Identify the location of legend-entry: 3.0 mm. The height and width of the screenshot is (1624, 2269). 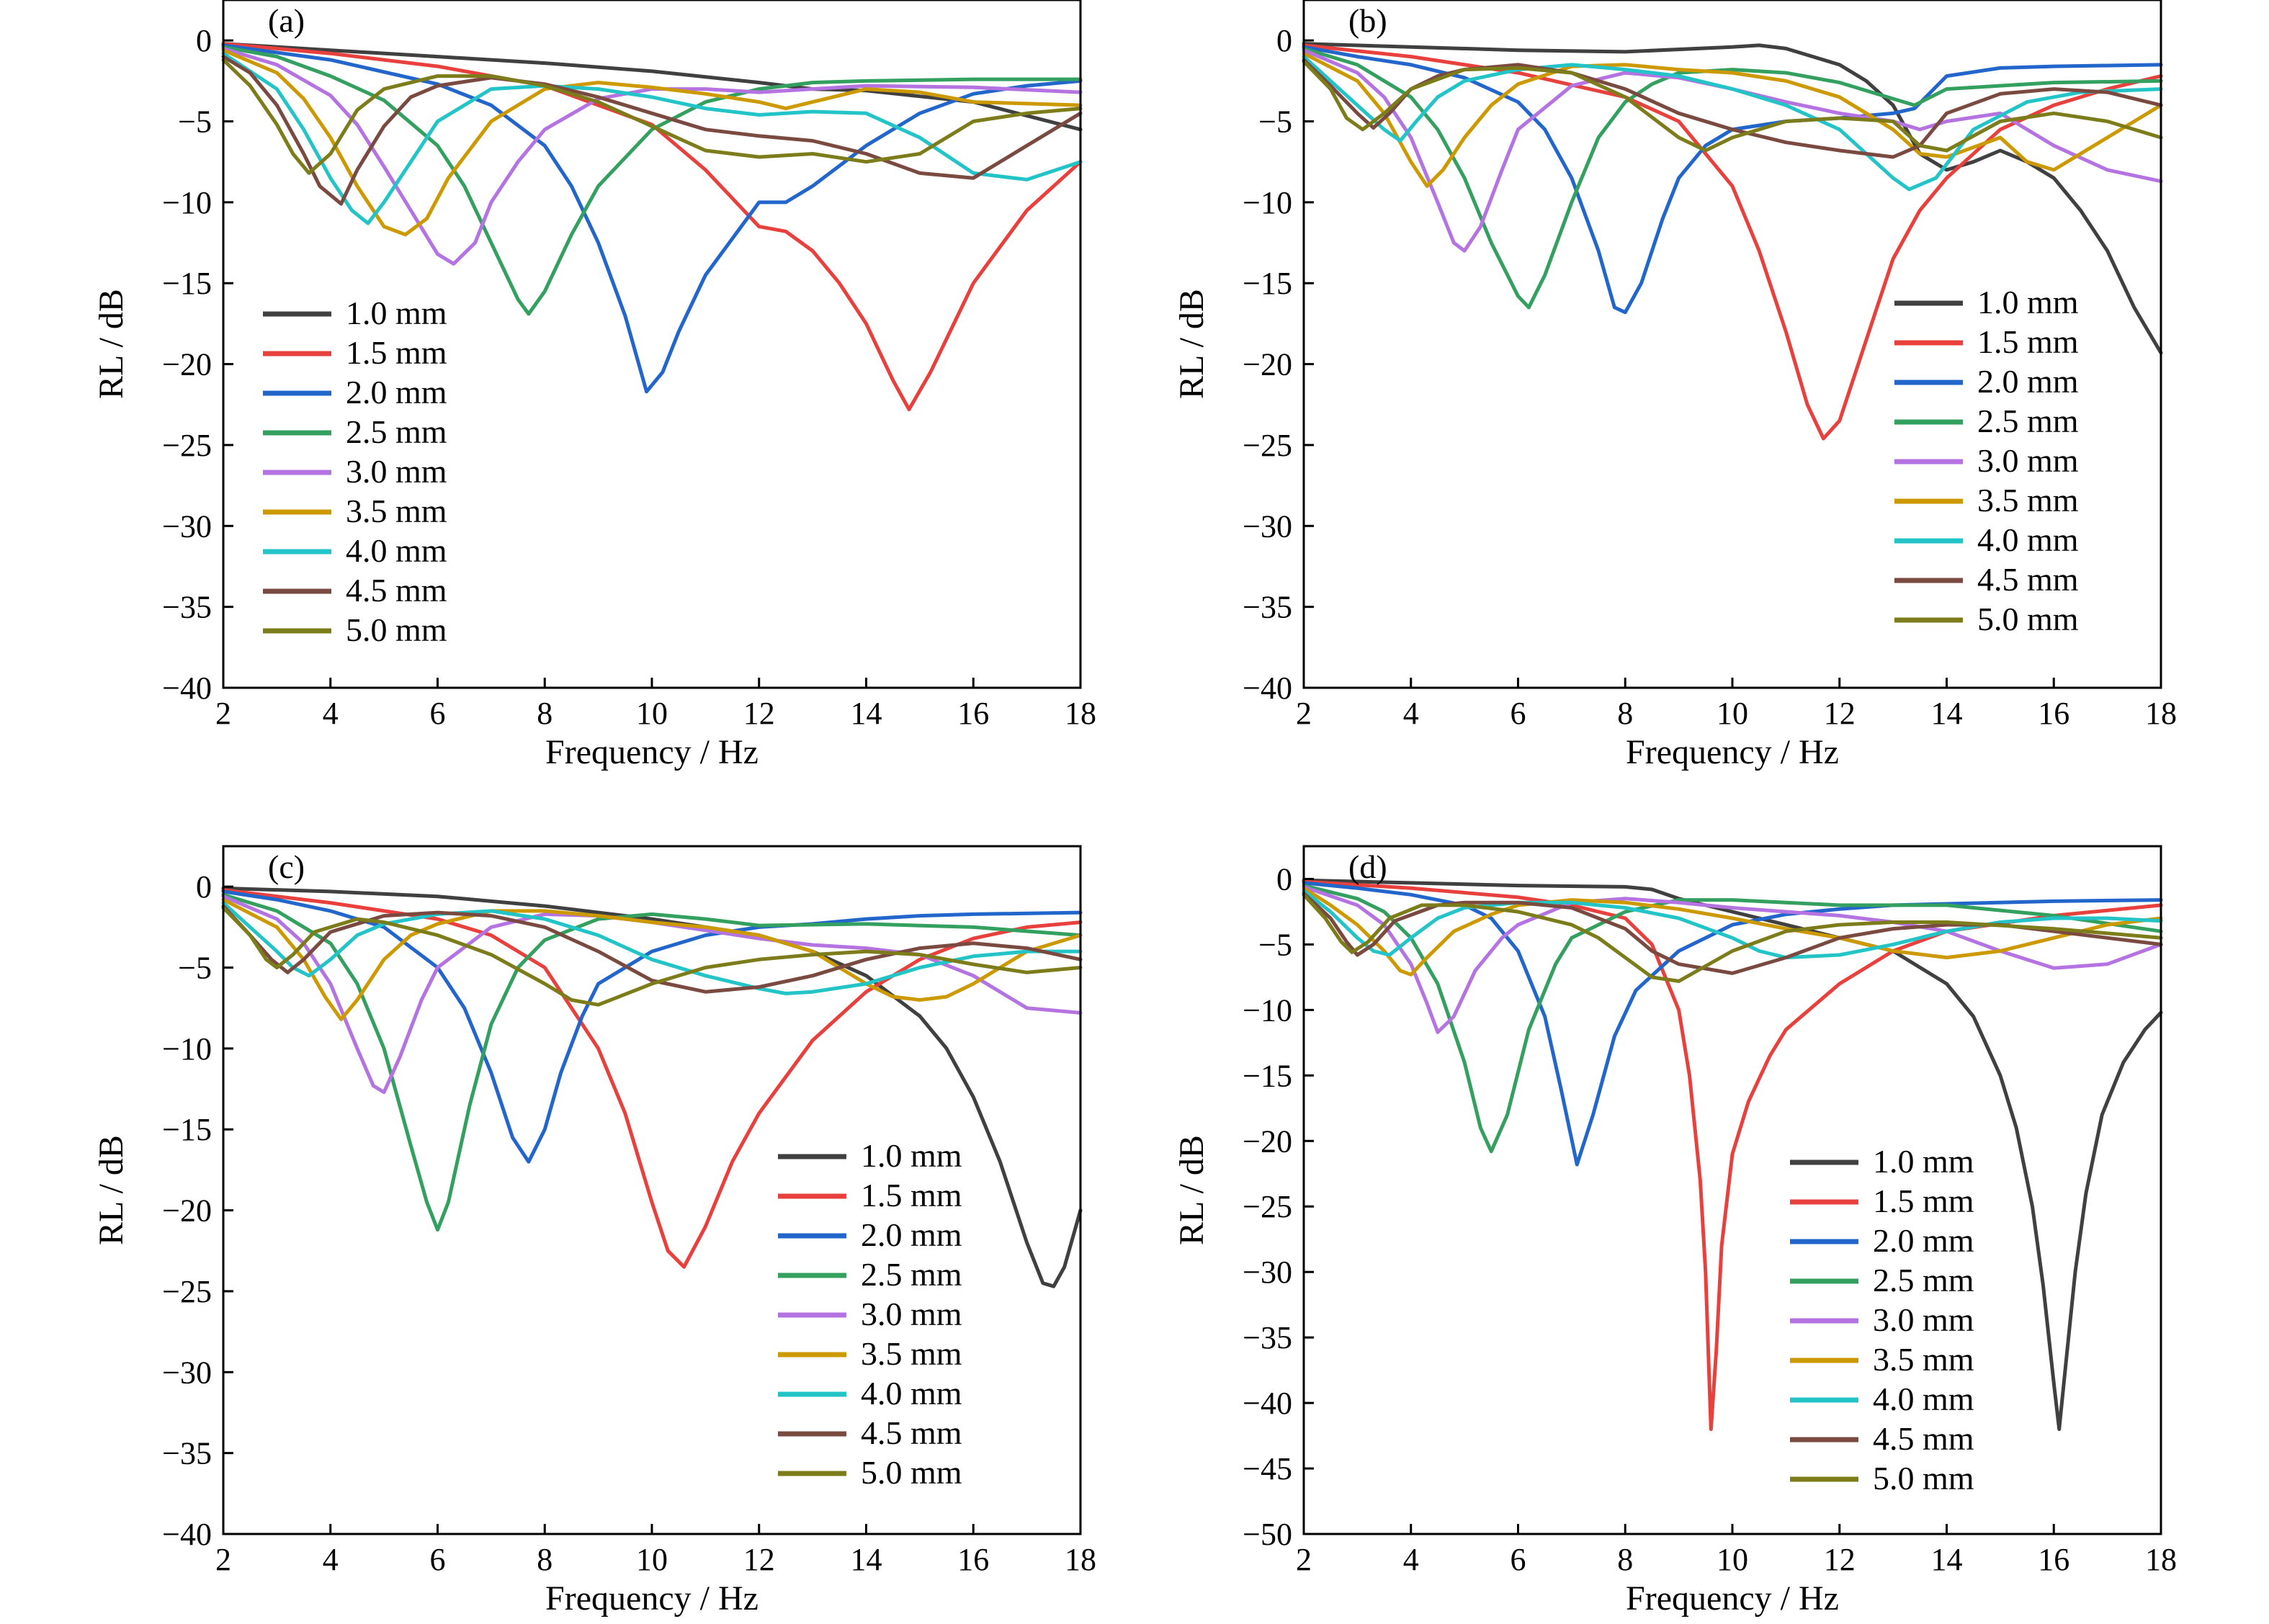
(1923, 1319).